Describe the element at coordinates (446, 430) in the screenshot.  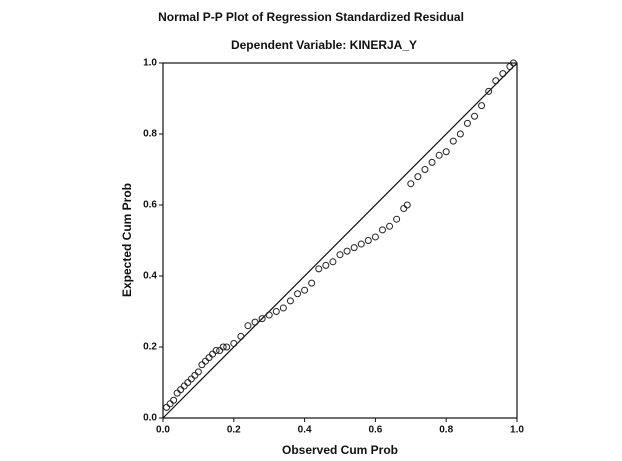
I see `x-tick-label: 0.8` at that location.